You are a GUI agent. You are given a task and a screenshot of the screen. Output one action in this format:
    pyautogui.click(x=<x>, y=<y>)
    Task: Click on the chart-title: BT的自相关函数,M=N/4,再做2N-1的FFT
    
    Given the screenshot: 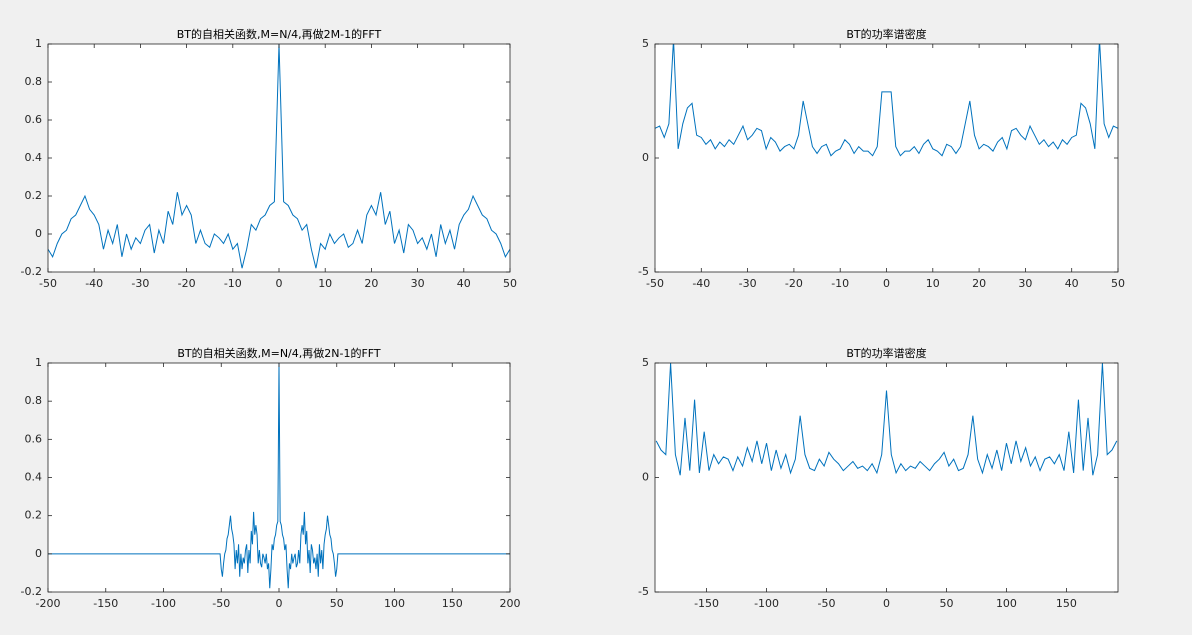 What is the action you would take?
    pyautogui.click(x=279, y=353)
    